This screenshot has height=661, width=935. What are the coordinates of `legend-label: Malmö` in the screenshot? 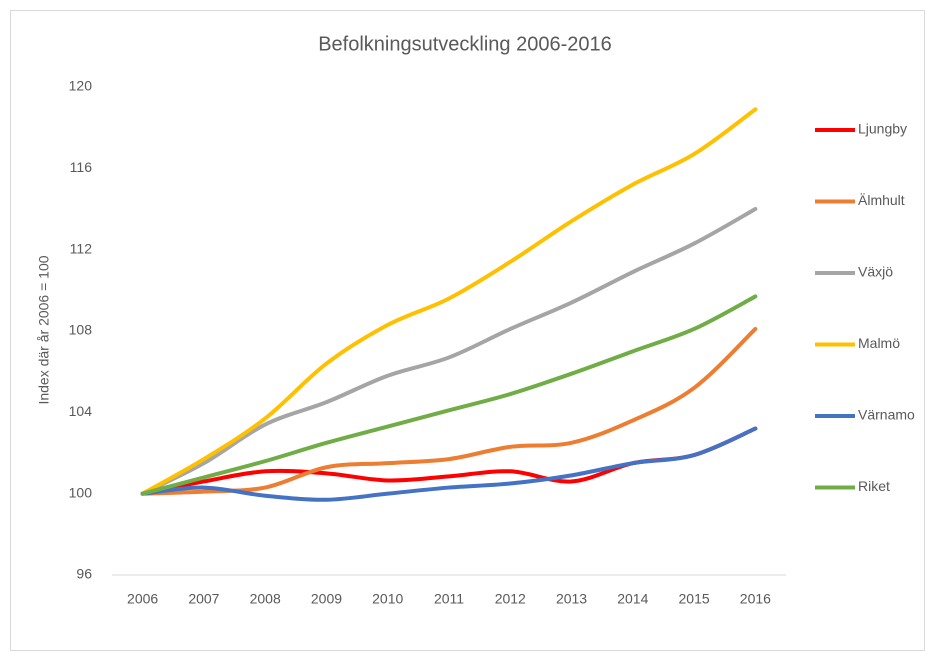 It's located at (879, 343).